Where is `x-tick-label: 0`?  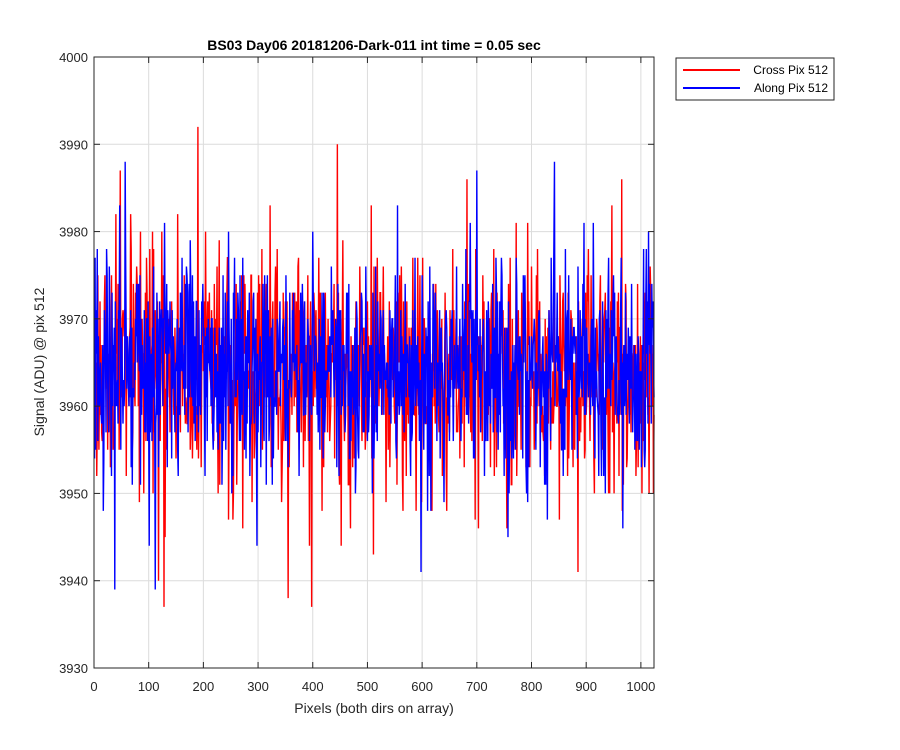 x-tick-label: 0 is located at coordinates (93, 686).